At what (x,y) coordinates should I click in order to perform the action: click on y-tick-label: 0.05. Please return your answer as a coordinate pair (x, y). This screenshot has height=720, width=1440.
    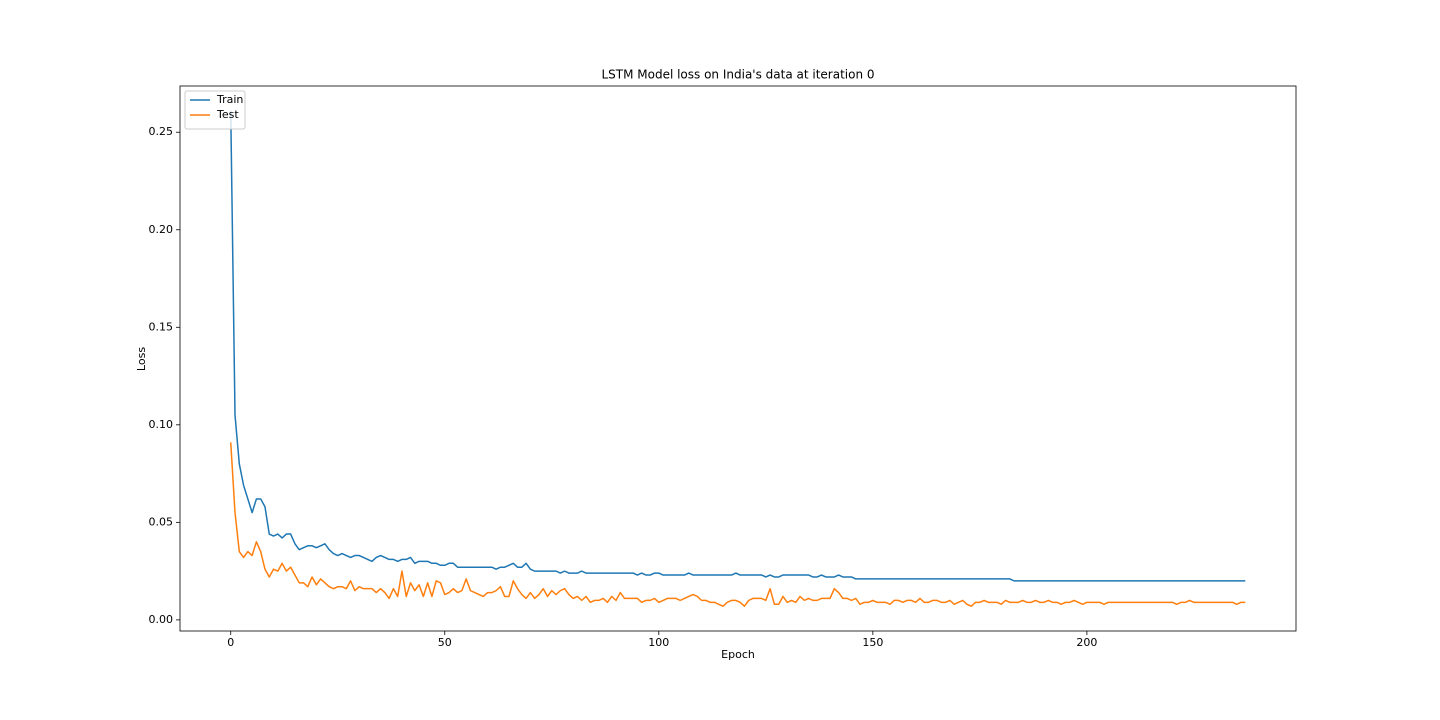
    Looking at the image, I should click on (161, 521).